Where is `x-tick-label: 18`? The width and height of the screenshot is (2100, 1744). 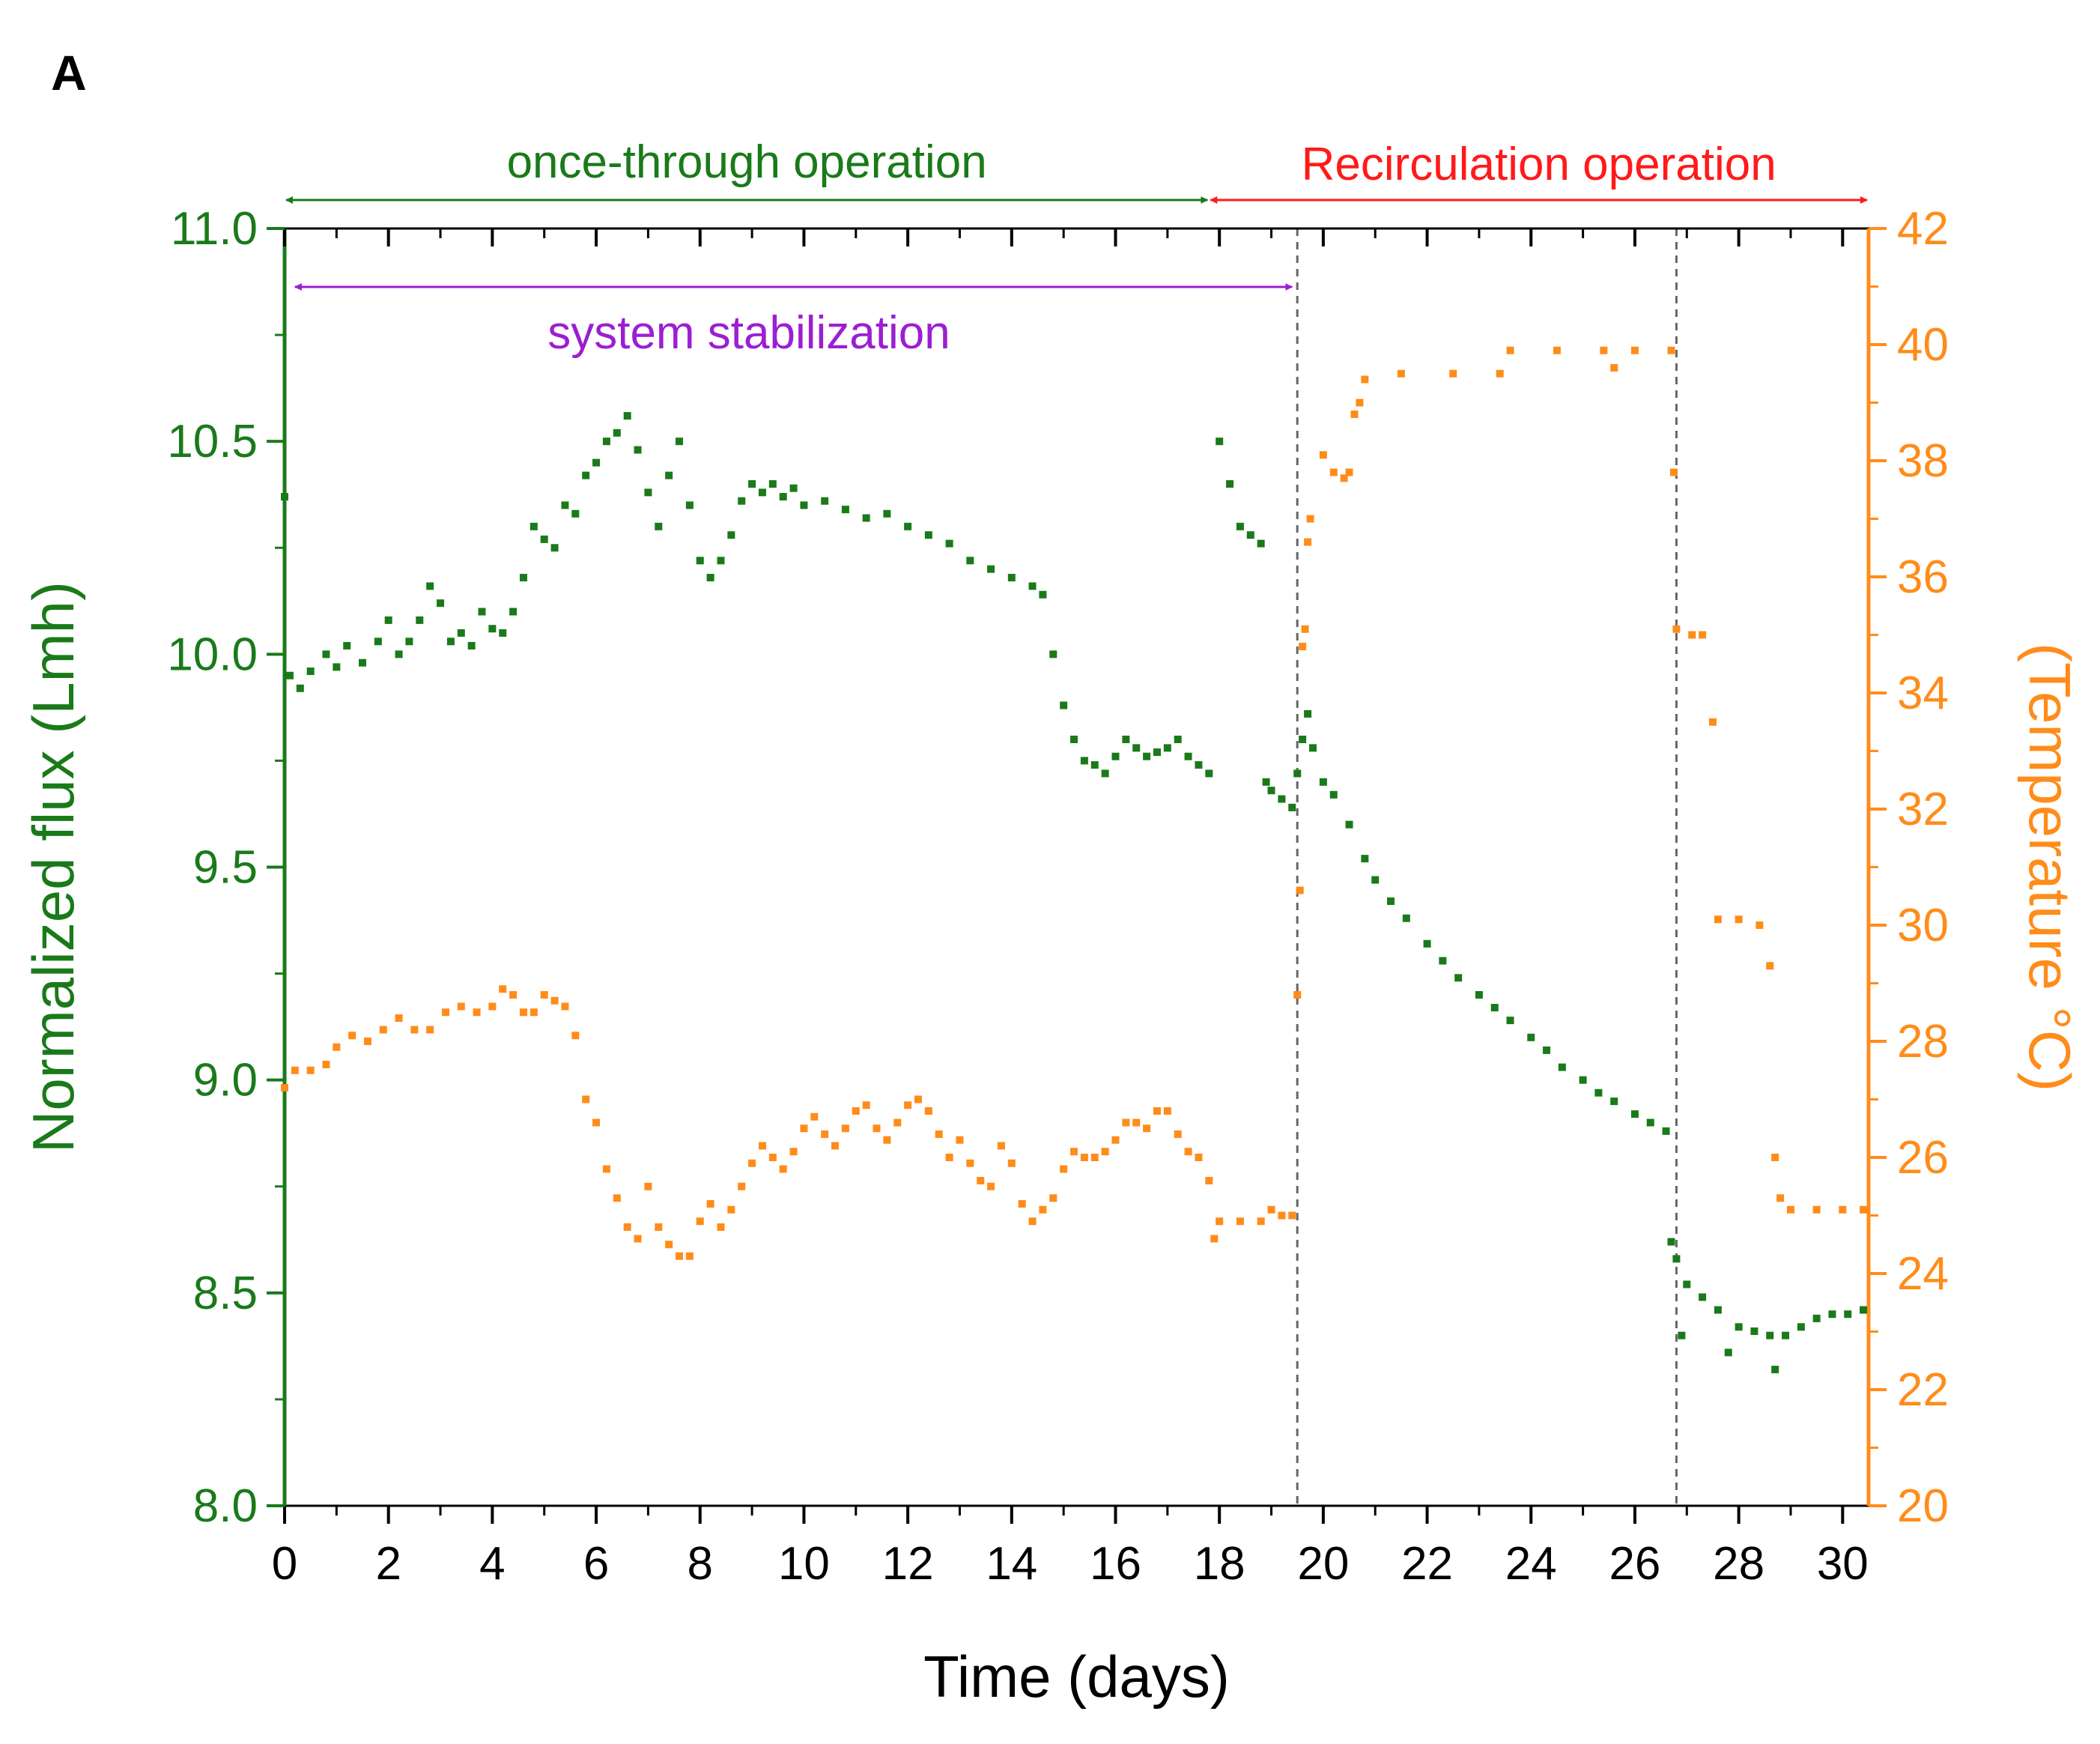
x-tick-label: 18 is located at coordinates (1219, 1564).